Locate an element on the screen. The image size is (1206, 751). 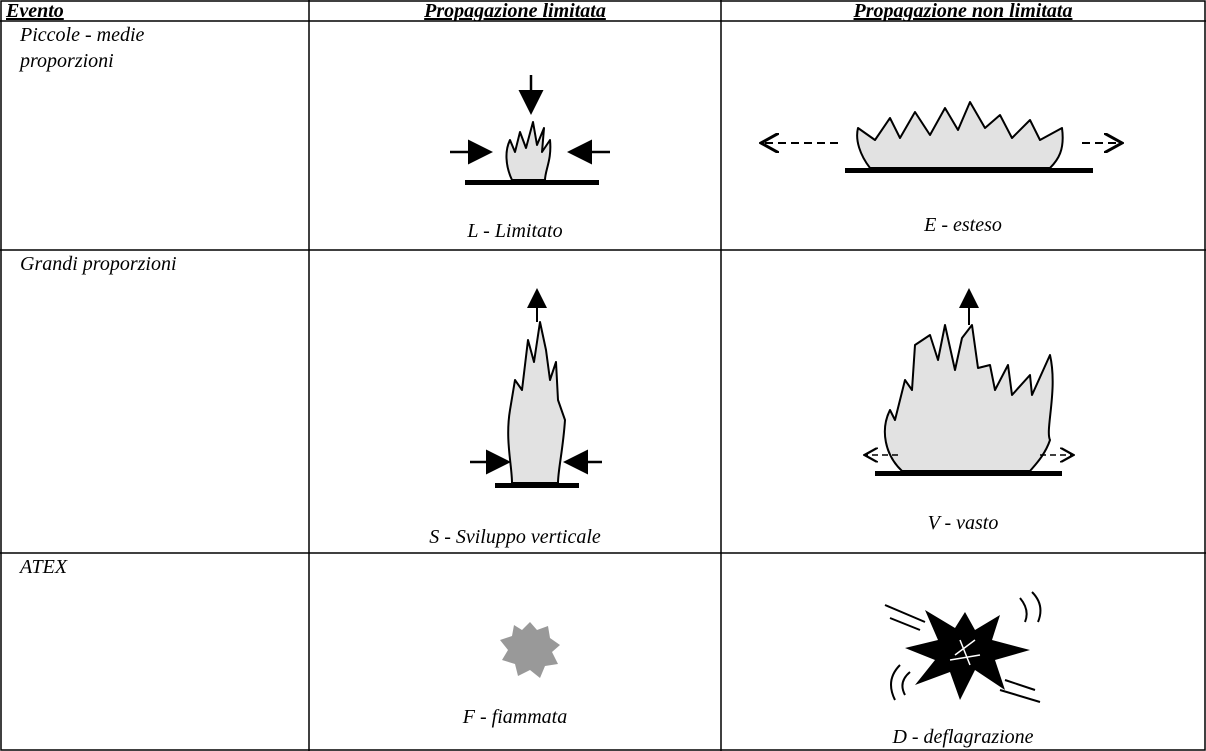
event-label: ATEX is located at coordinates (44, 567).